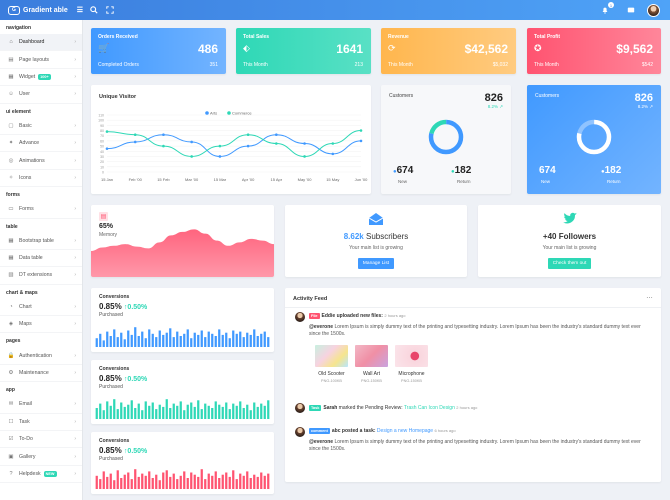 The height and width of the screenshot is (500, 670). Describe the element at coordinates (331, 364) in the screenshot. I see `file-item: Old Scooter PNG-100KB` at that location.